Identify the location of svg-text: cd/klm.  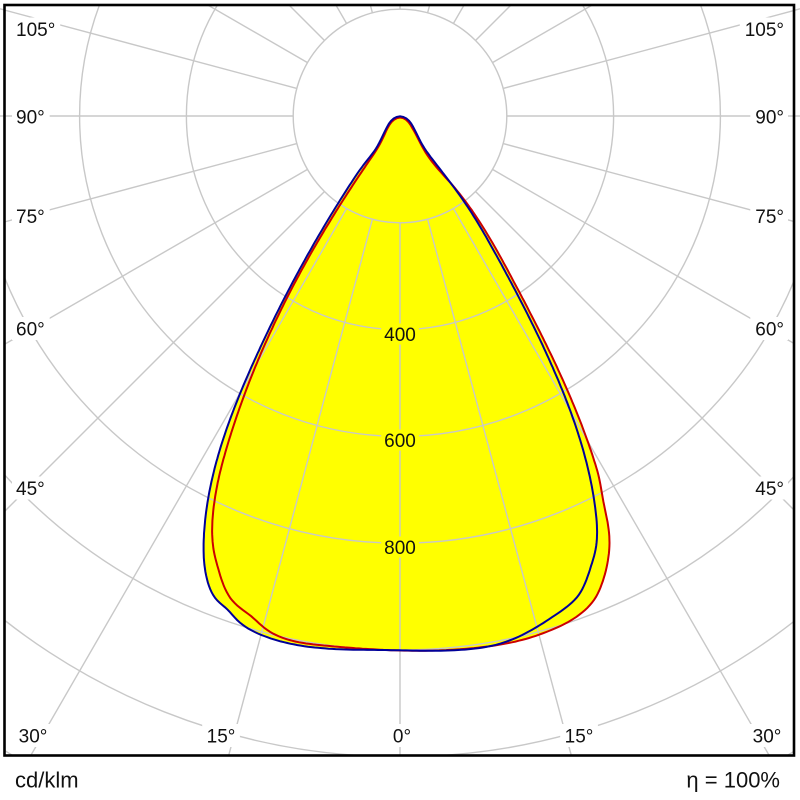
(47, 780).